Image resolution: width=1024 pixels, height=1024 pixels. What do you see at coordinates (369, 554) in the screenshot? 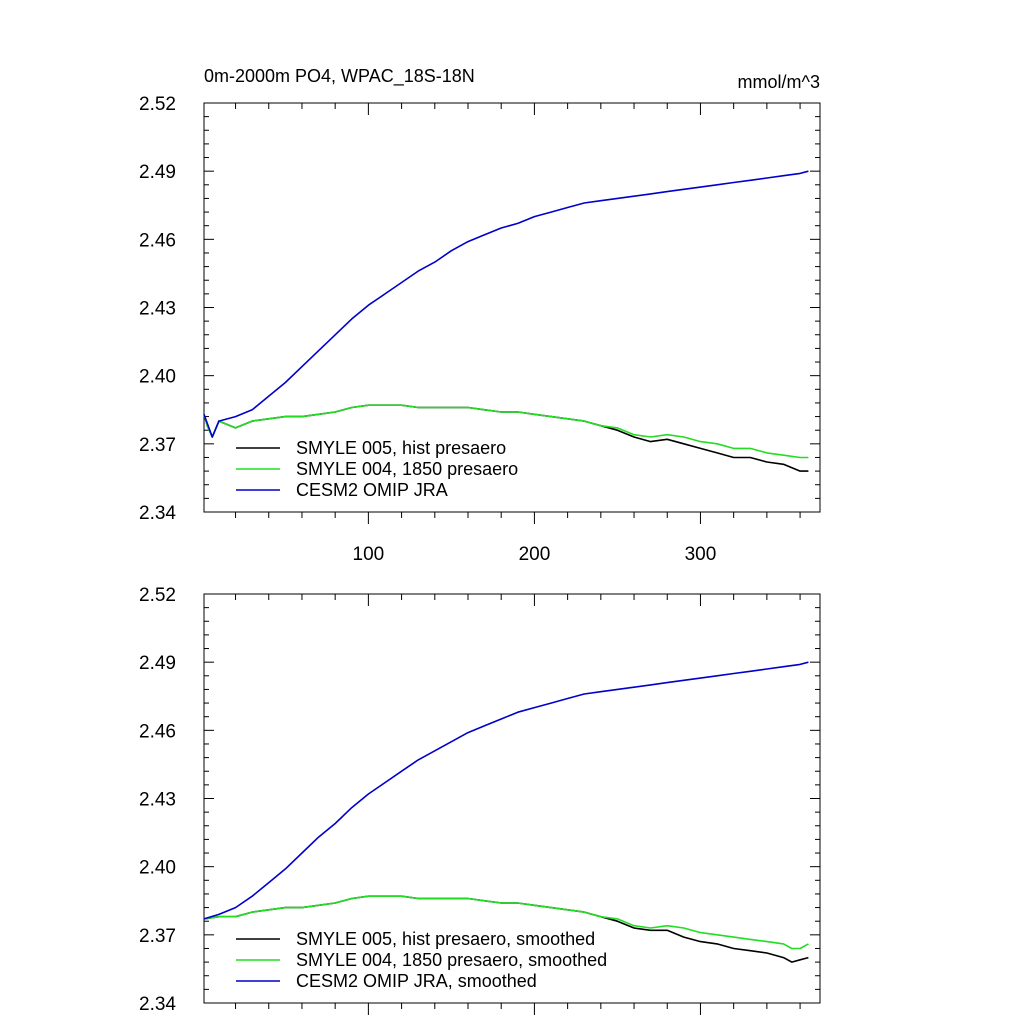
I see `top-x-tick-label: 100` at bounding box center [369, 554].